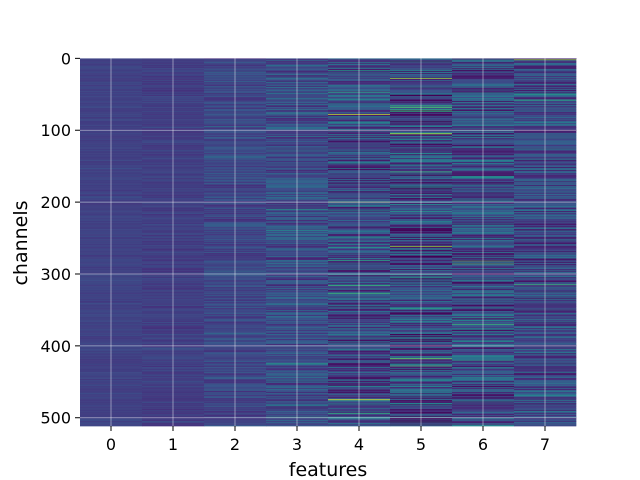  Describe the element at coordinates (55, 274) in the screenshot. I see `y-tick-label: 300` at that location.